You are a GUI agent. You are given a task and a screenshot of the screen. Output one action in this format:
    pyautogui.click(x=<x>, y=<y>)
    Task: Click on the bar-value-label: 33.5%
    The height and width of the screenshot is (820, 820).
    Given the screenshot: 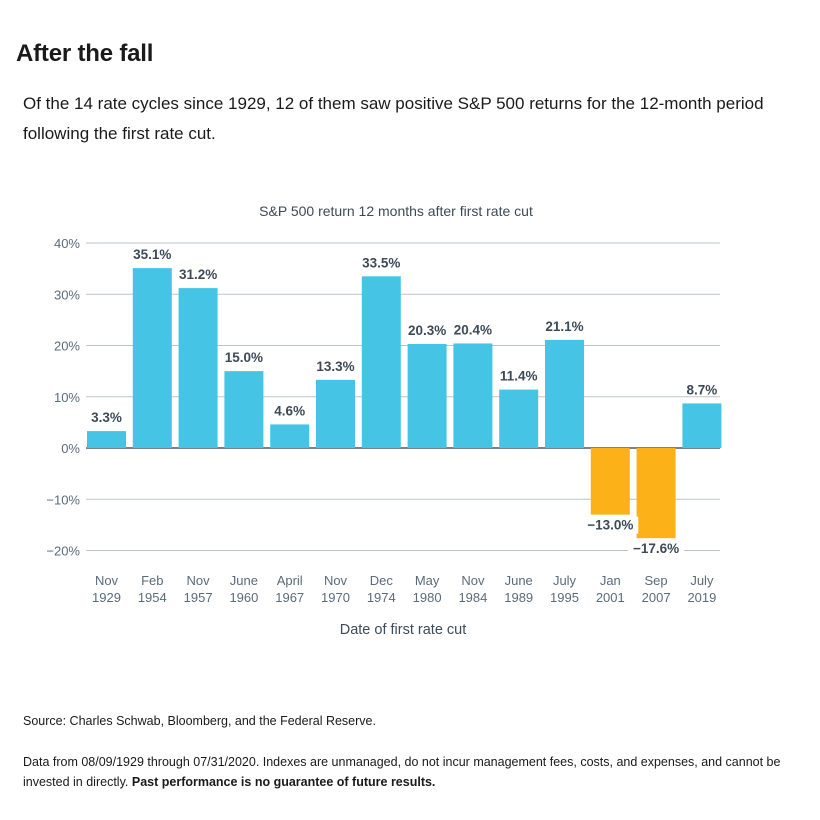 What is the action you would take?
    pyautogui.click(x=381, y=262)
    